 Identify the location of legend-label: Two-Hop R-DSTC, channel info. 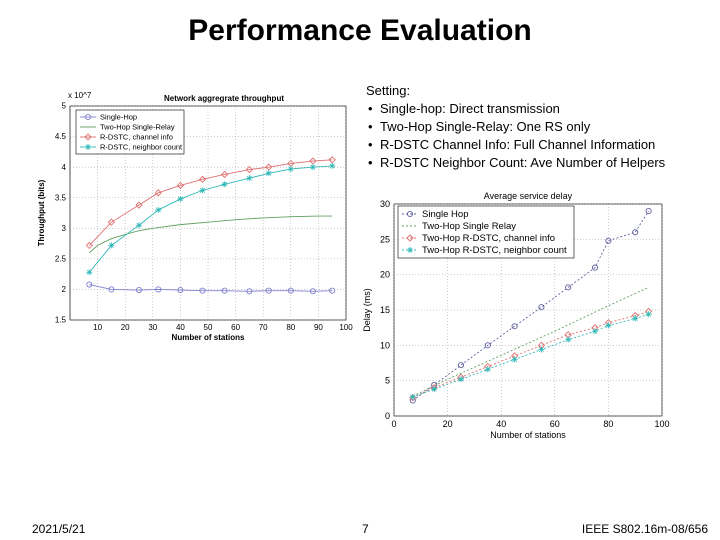
(488, 238).